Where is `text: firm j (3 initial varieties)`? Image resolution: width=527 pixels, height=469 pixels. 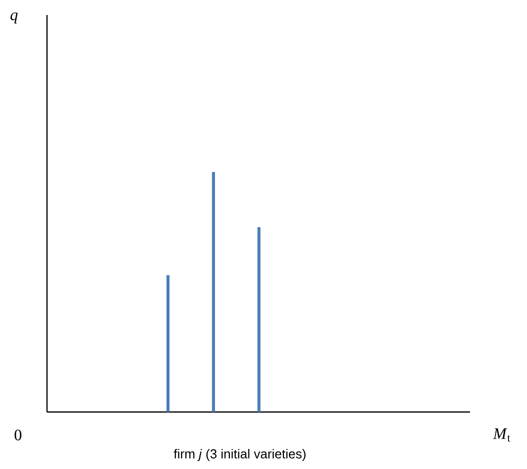 text: firm j (3 initial varieties) is located at coordinates (240, 455).